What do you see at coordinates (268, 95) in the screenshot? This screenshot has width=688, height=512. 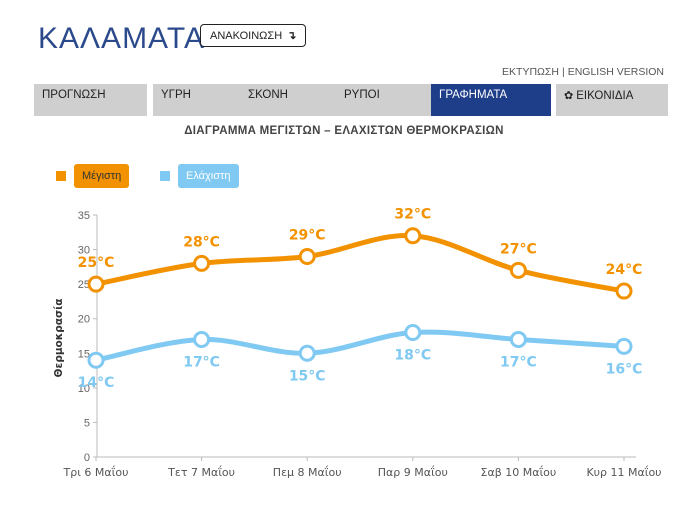 I see `tab-label: ΣΚΟΝΗ` at bounding box center [268, 95].